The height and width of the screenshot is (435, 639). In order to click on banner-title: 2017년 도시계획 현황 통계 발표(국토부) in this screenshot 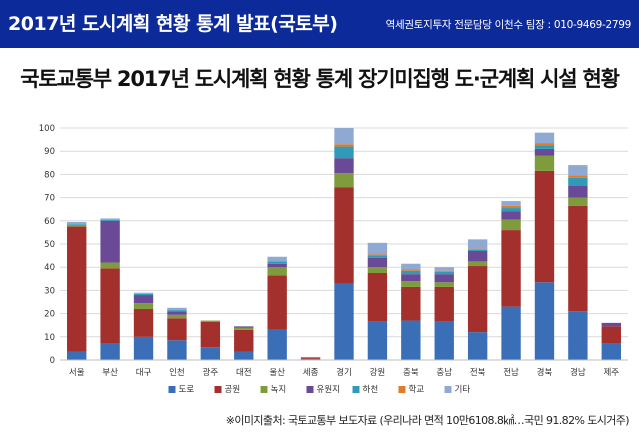, I will do `click(173, 24)`.